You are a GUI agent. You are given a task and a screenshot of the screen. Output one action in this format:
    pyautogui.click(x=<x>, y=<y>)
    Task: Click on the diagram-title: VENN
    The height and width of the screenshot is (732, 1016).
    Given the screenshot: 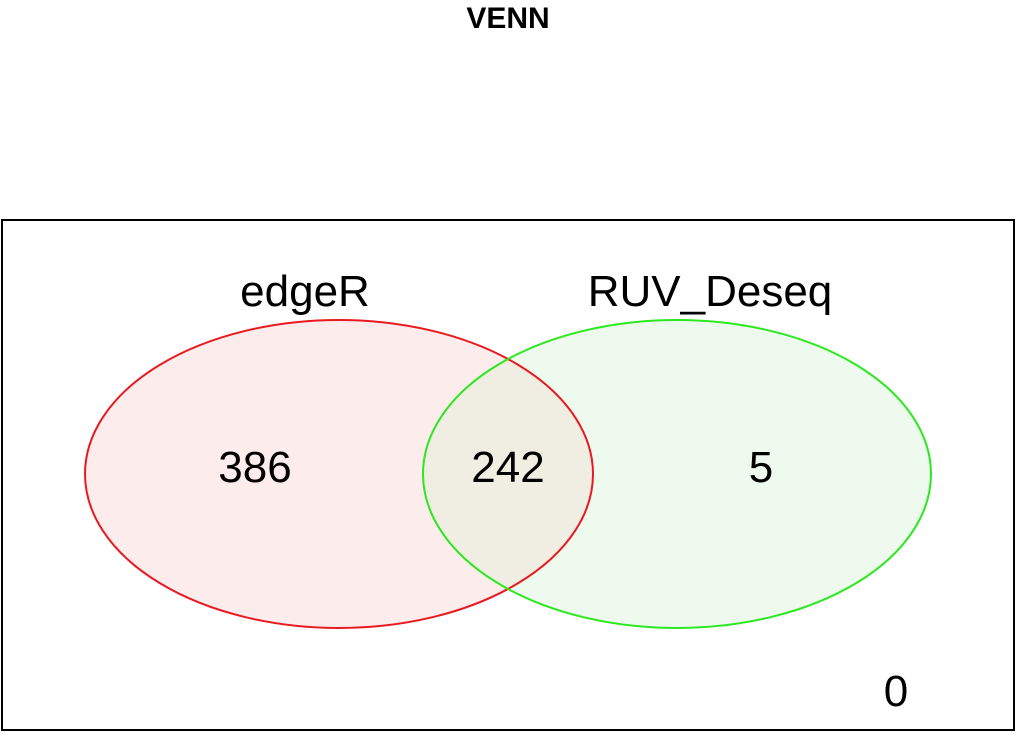 What is the action you would take?
    pyautogui.click(x=507, y=18)
    